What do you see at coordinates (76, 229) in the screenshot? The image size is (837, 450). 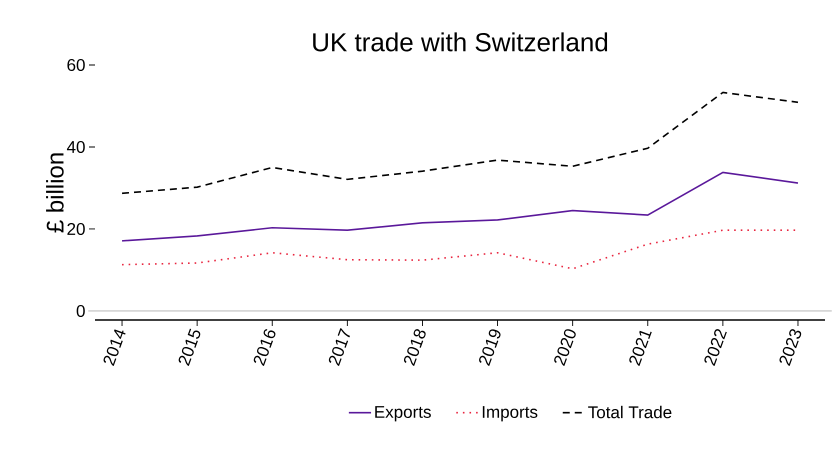 I see `y-tick-label: 20` at bounding box center [76, 229].